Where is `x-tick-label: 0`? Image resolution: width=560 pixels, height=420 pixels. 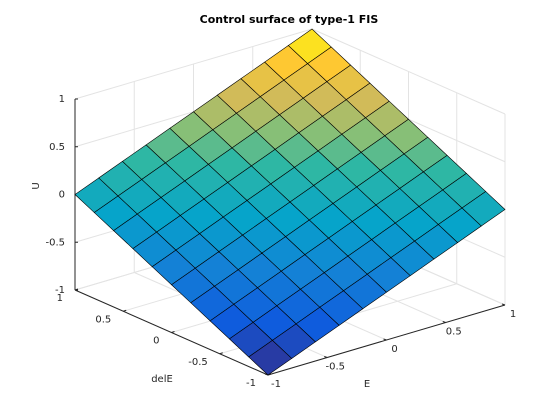 x-tick-label: 0 is located at coordinates (394, 349).